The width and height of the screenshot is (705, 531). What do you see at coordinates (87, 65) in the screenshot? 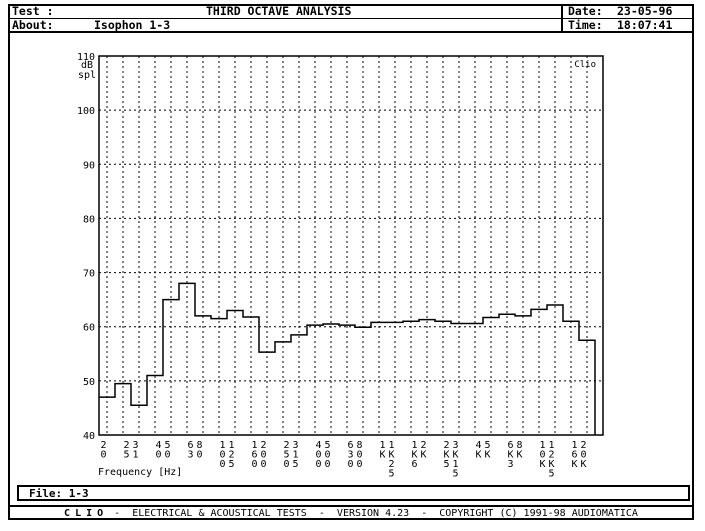
I see `y-axis-label-line: dB` at bounding box center [87, 65].